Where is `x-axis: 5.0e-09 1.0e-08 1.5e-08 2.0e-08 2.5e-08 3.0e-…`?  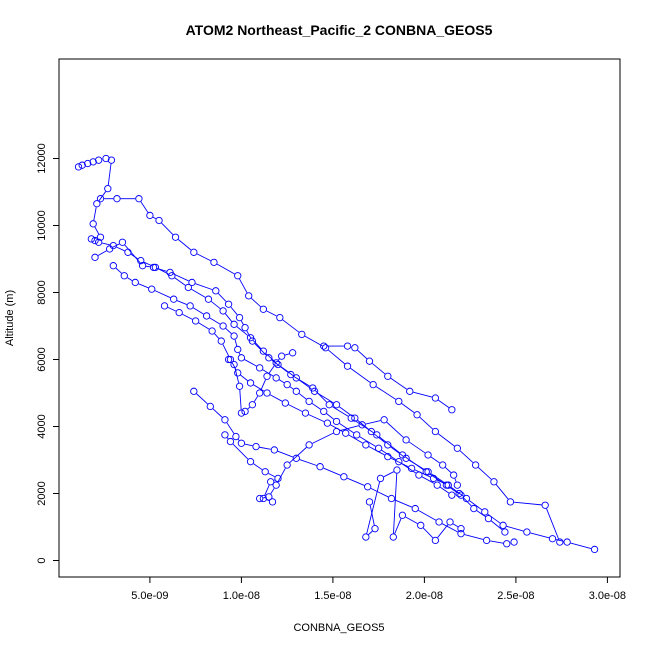
x-axis: 5.0e-09 1.0e-08 1.5e-08 2.0e-08 2.5e-08 3.0e-… is located at coordinates (378, 589).